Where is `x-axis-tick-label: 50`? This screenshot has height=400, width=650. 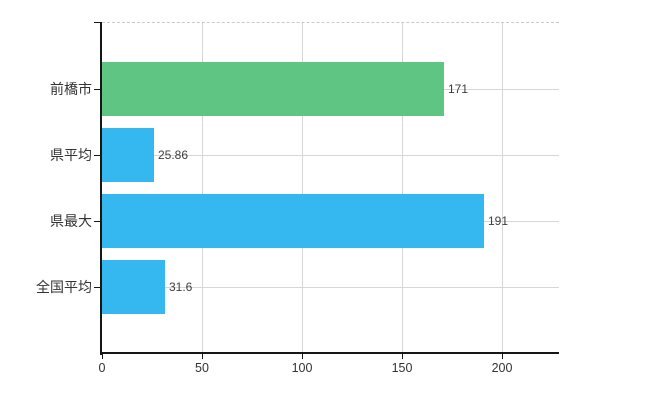
x-axis-tick-label: 50 is located at coordinates (202, 368).